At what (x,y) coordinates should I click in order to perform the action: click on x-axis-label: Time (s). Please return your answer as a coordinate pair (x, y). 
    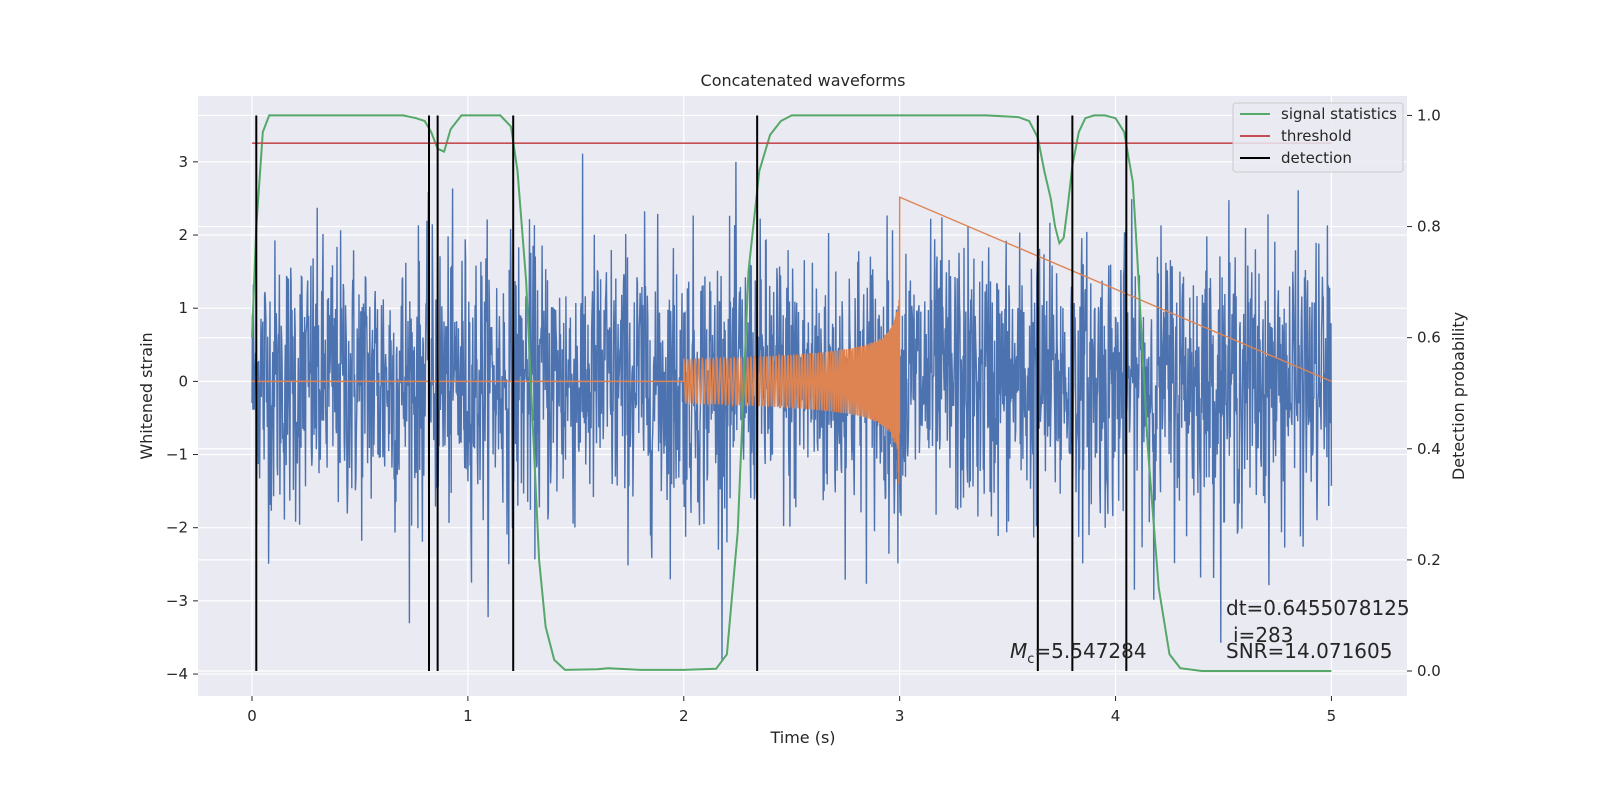
    Looking at the image, I should click on (802, 737).